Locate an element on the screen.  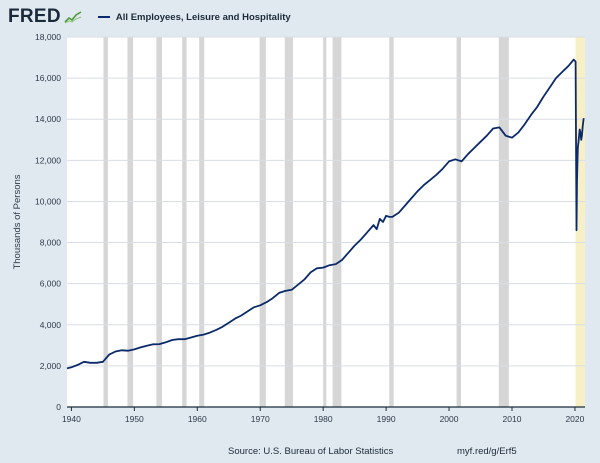
fred-logo: FRED is located at coordinates (34, 16).